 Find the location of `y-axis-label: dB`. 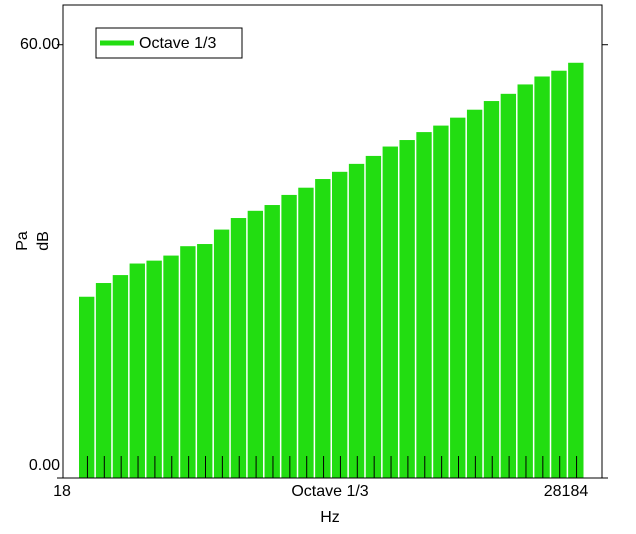

y-axis-label: dB is located at coordinates (43, 241).